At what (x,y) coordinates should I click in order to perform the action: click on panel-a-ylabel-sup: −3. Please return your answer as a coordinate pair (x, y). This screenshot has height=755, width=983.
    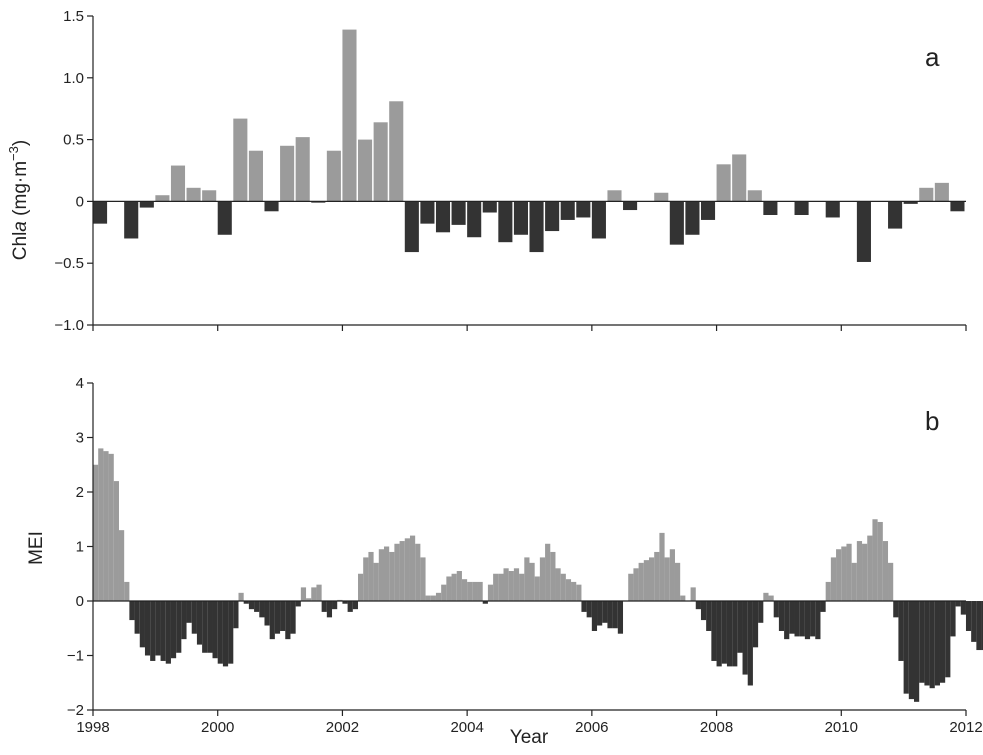
    Looking at the image, I should click on (13, 153).